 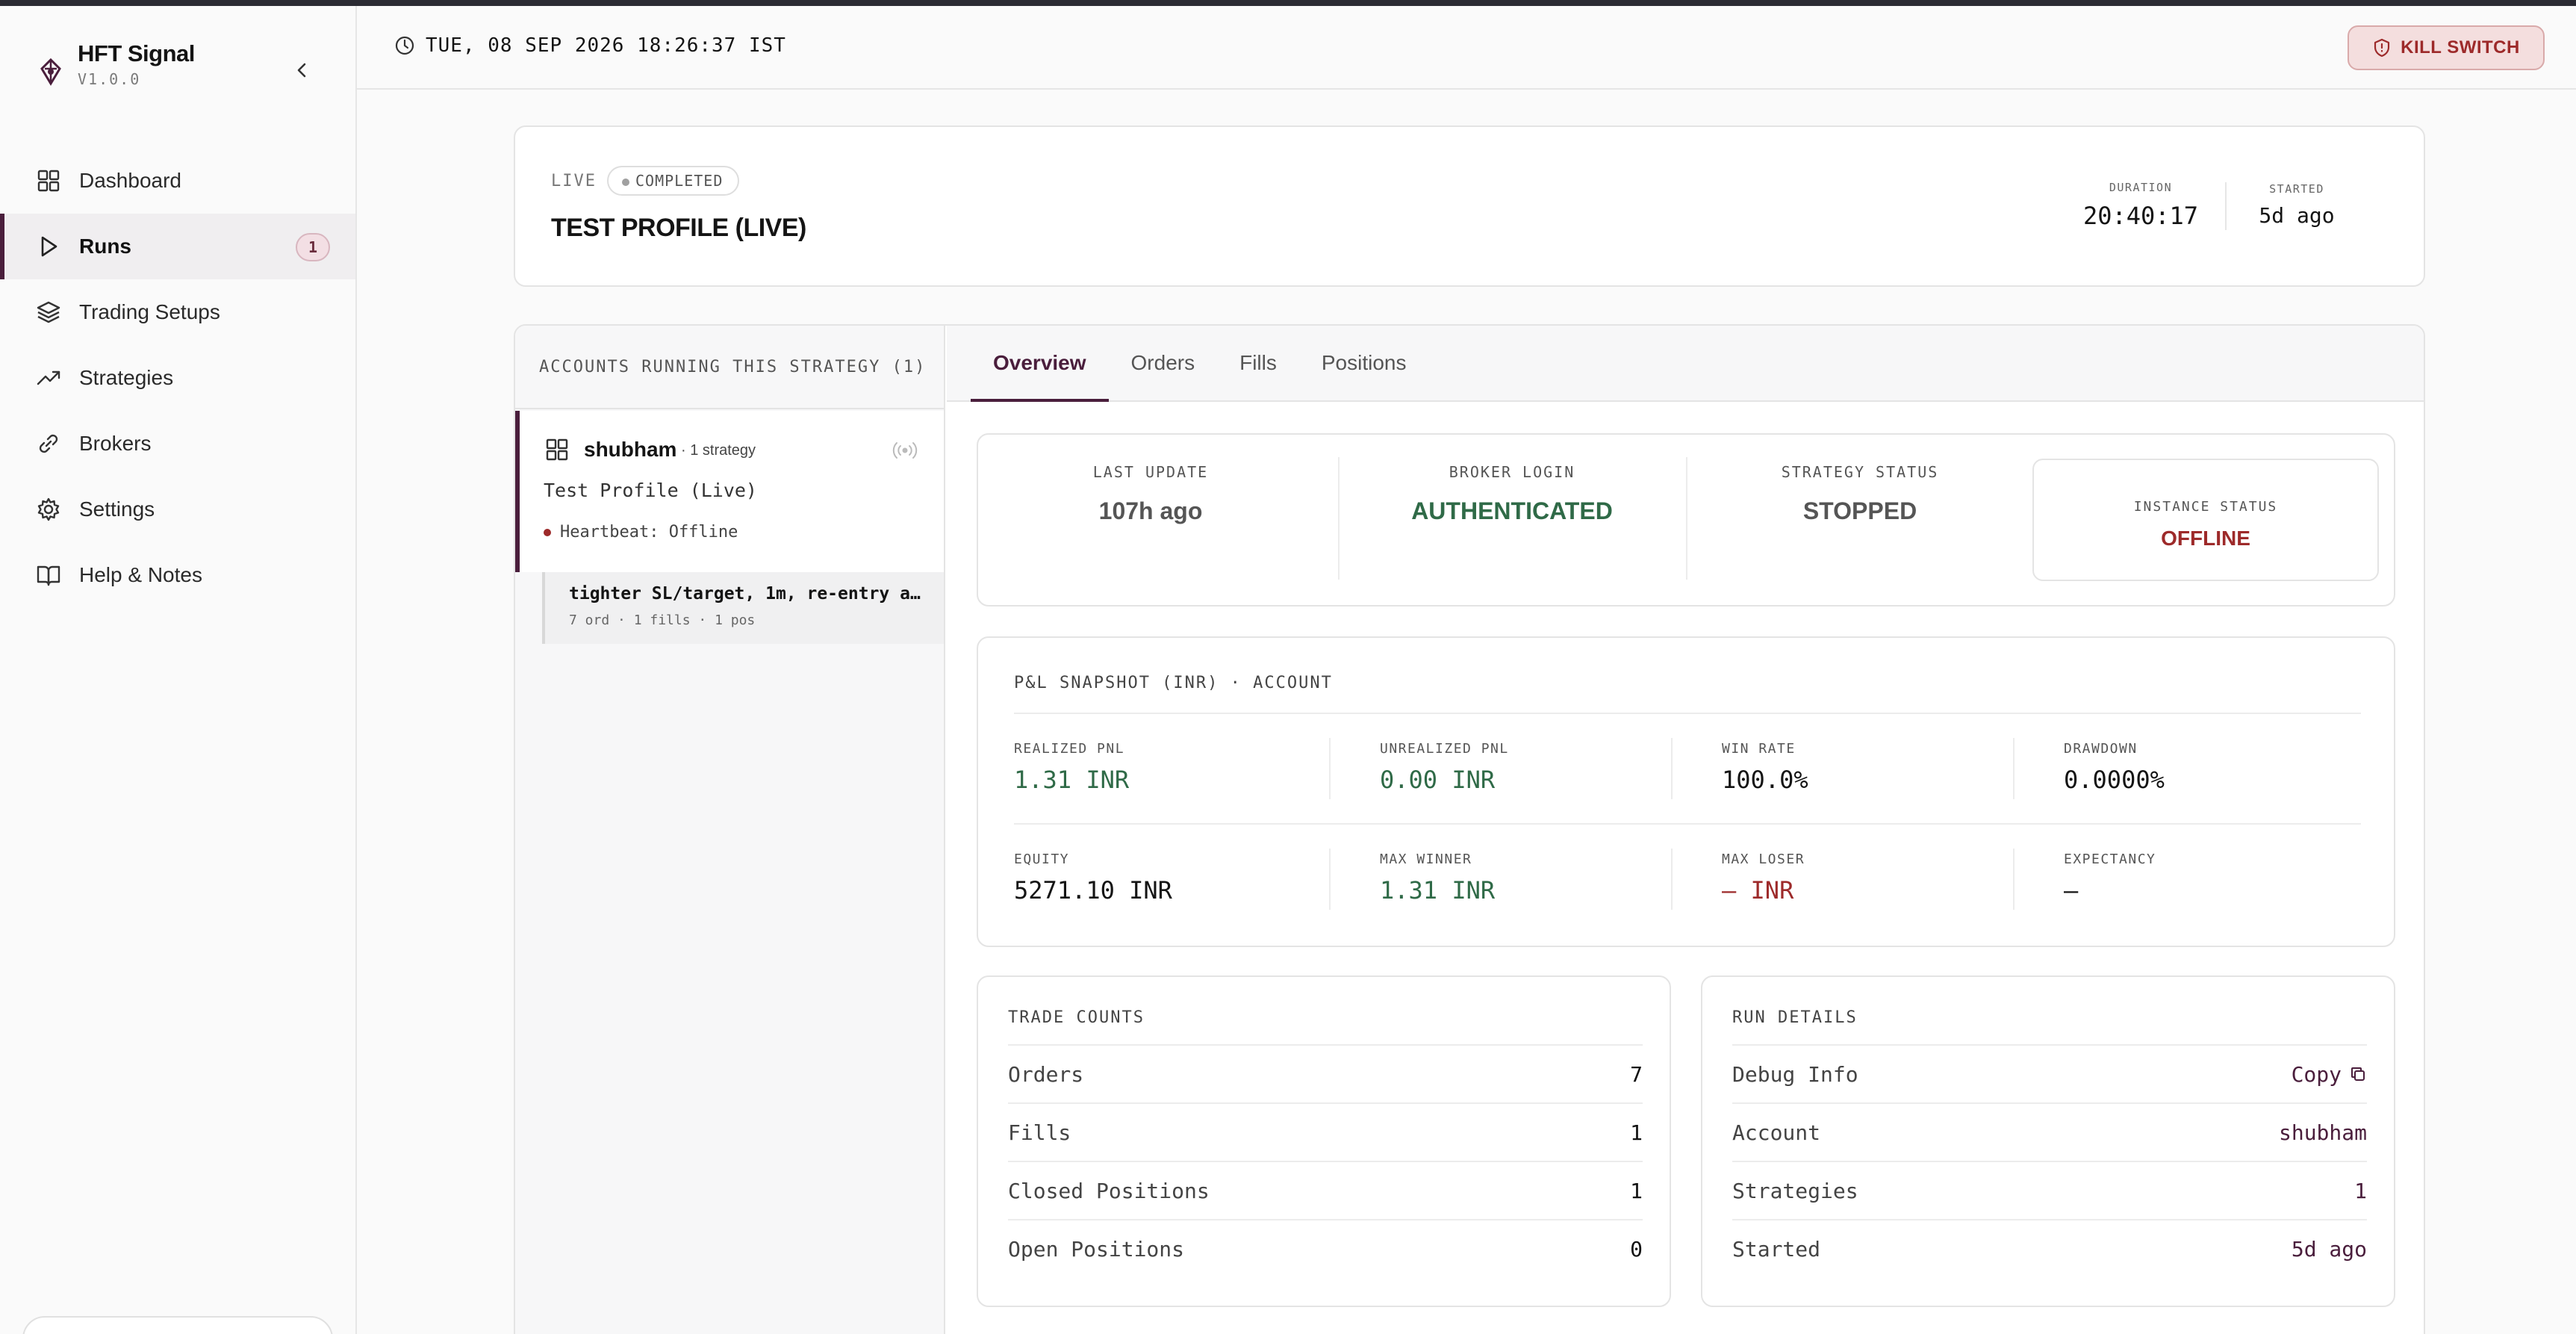 What do you see at coordinates (1795, 1074) in the screenshot?
I see `row-label: Debug Info` at bounding box center [1795, 1074].